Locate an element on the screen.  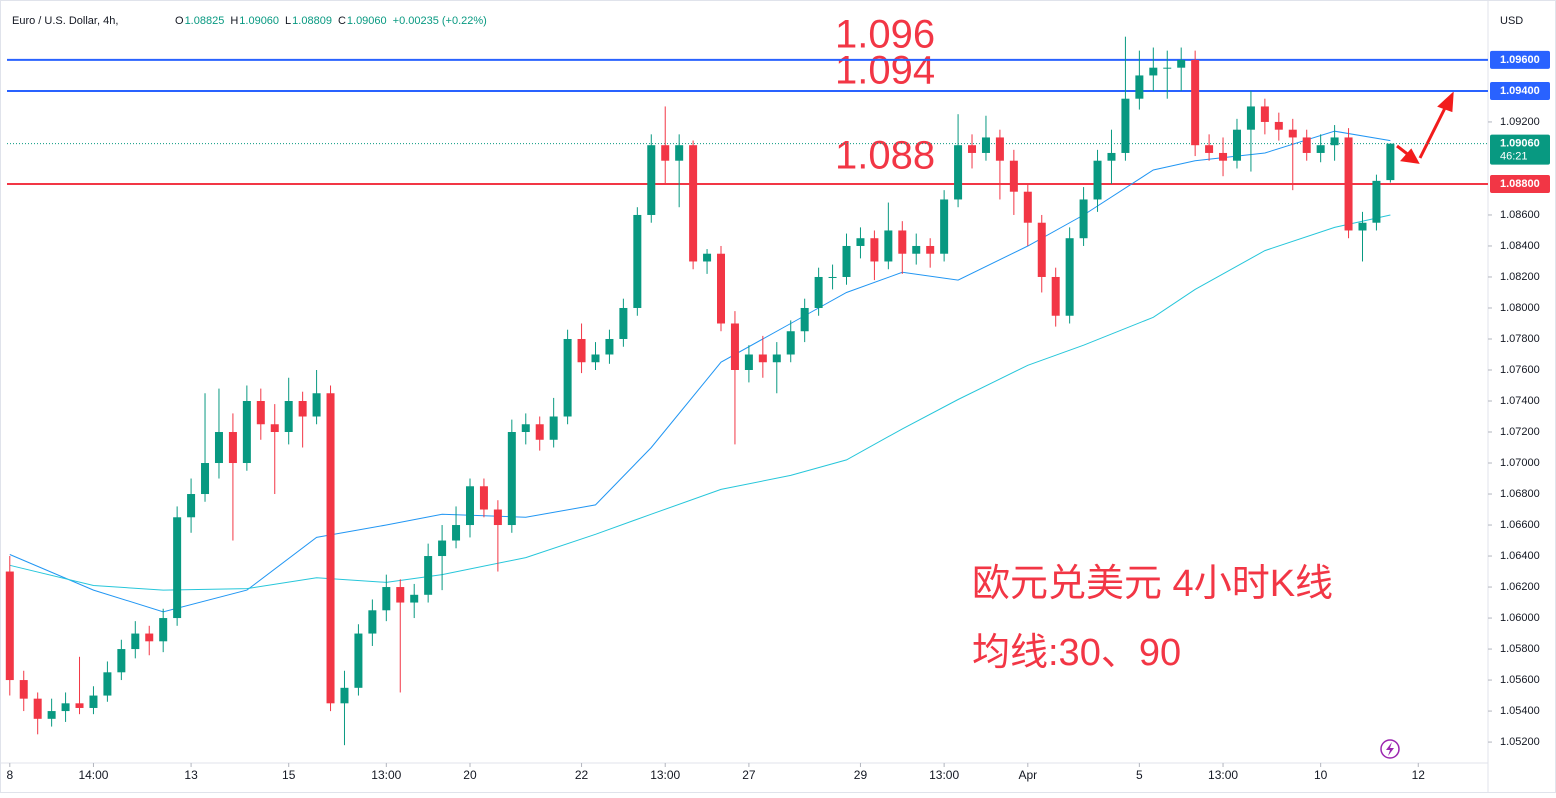
x-tick-label: 12 is located at coordinates (1419, 775).